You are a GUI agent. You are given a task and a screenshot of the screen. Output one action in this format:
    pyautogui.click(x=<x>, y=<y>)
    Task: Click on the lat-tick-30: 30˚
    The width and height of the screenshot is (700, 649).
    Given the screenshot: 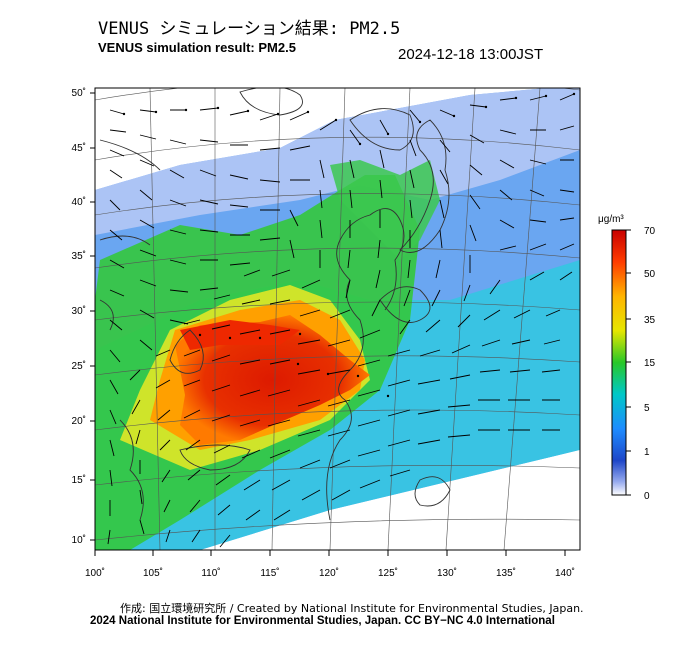 What is the action you would take?
    pyautogui.click(x=79, y=311)
    